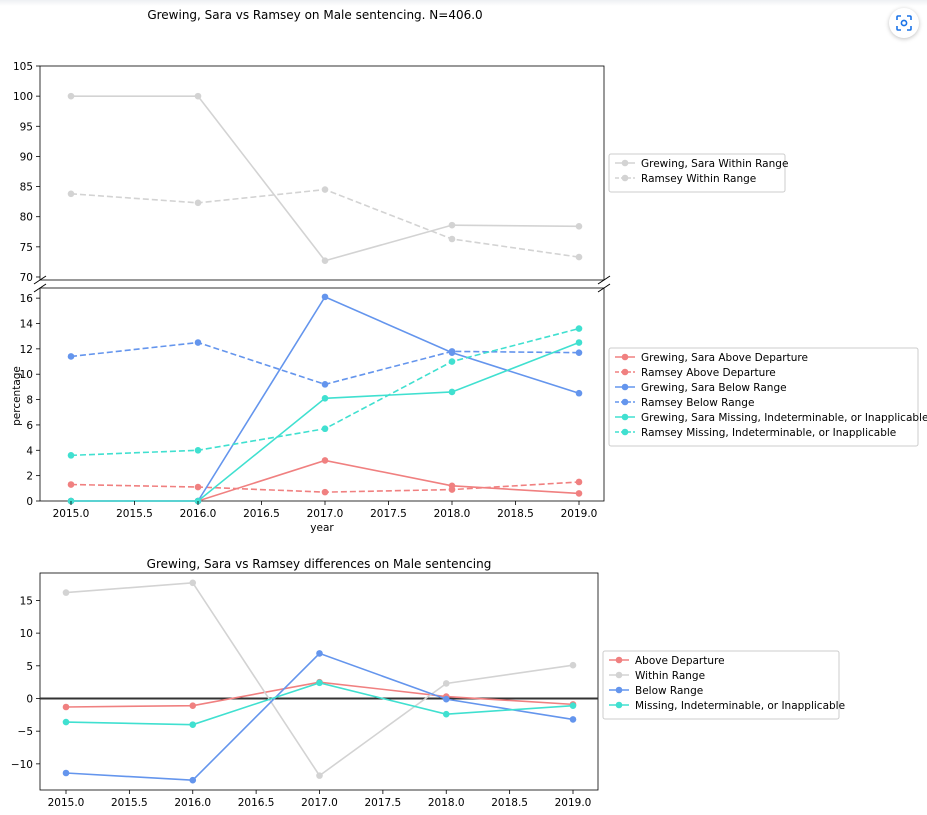 The height and width of the screenshot is (815, 927). I want to click on chart-1-lower-y-tick-label: 4, so click(29, 451).